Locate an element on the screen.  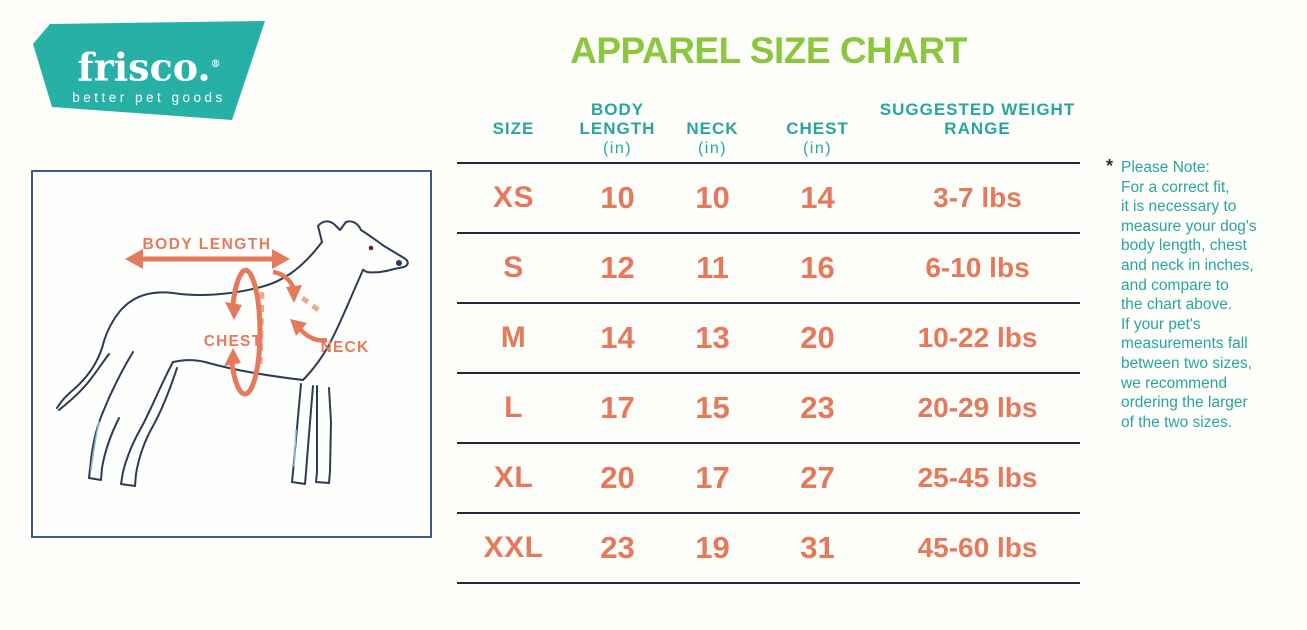
table-row-m: M 14 13 20 10-22 lbs is located at coordinates (768, 339).